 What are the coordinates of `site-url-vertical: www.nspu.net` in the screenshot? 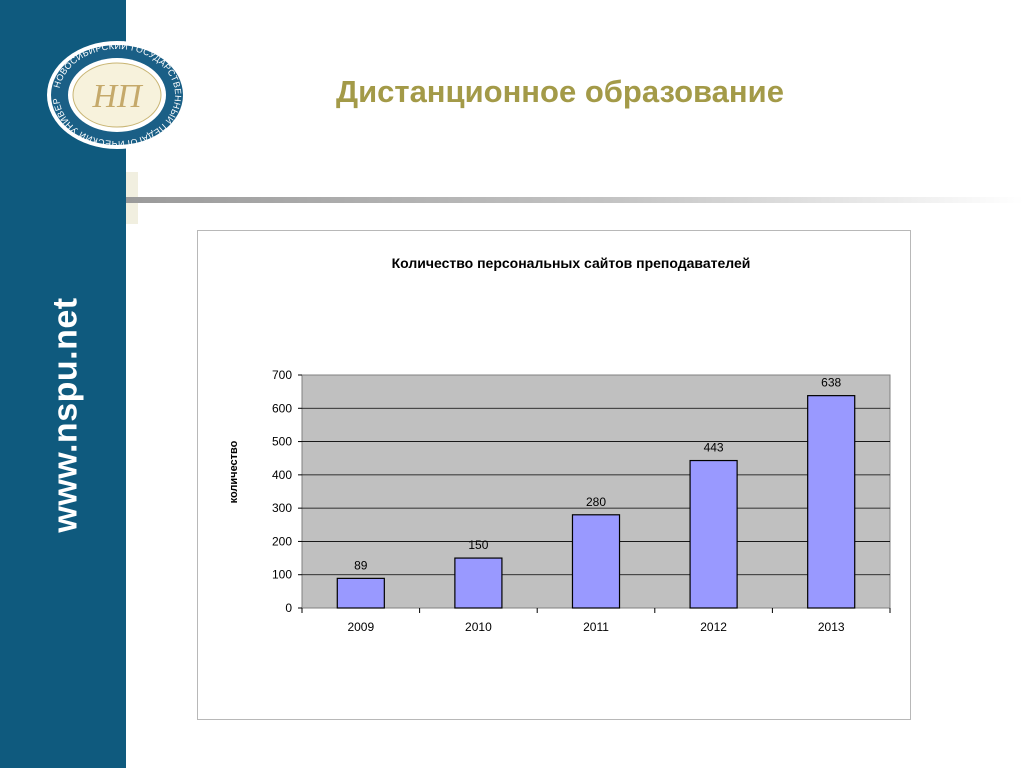 It's located at (65, 415).